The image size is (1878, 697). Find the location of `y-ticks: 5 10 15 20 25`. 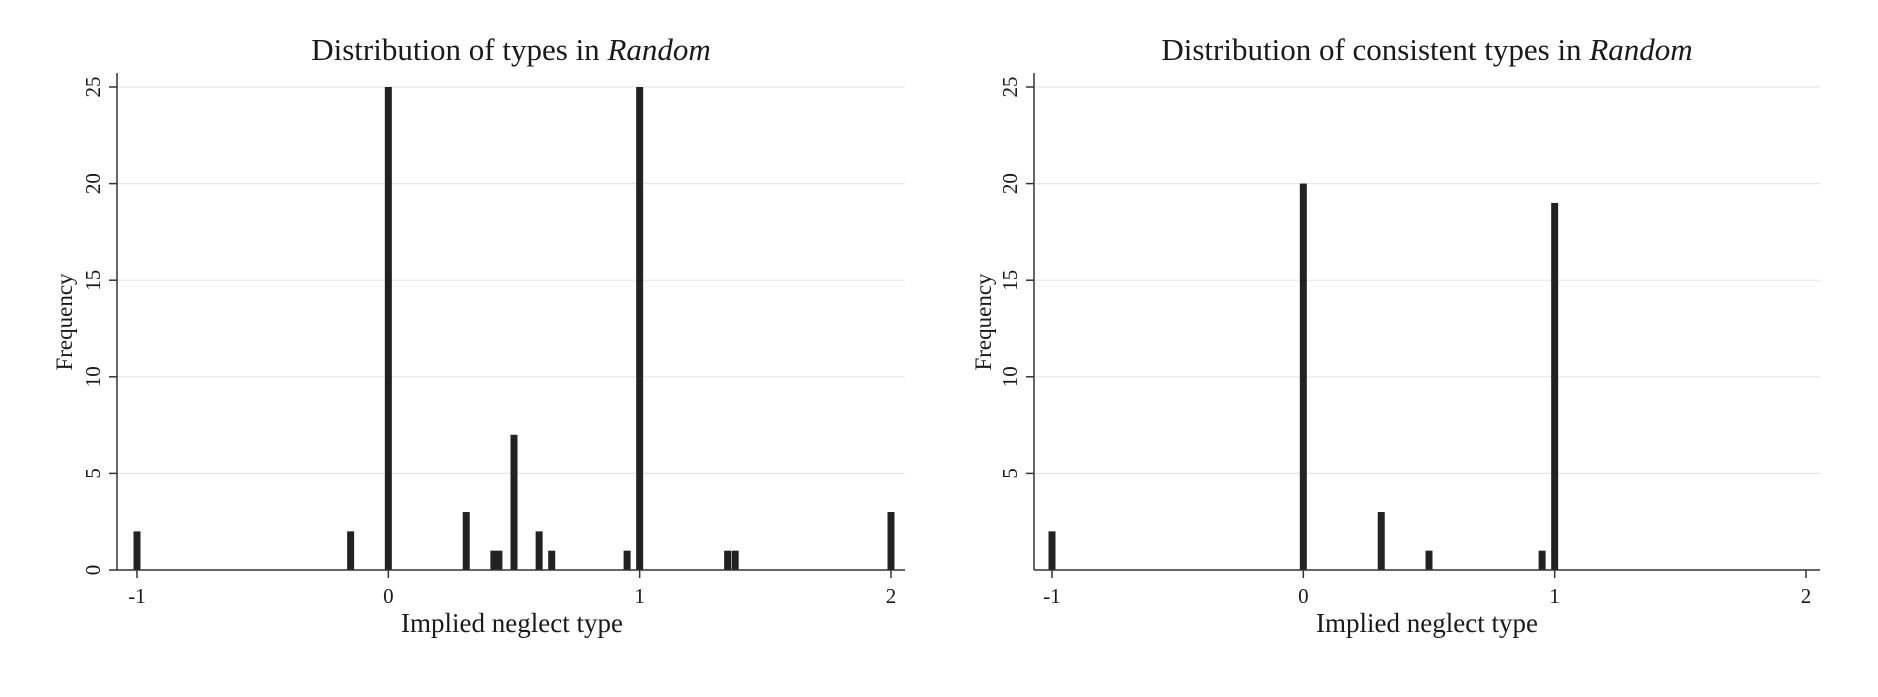

y-ticks: 5 10 15 20 25 is located at coordinates (1016, 278).